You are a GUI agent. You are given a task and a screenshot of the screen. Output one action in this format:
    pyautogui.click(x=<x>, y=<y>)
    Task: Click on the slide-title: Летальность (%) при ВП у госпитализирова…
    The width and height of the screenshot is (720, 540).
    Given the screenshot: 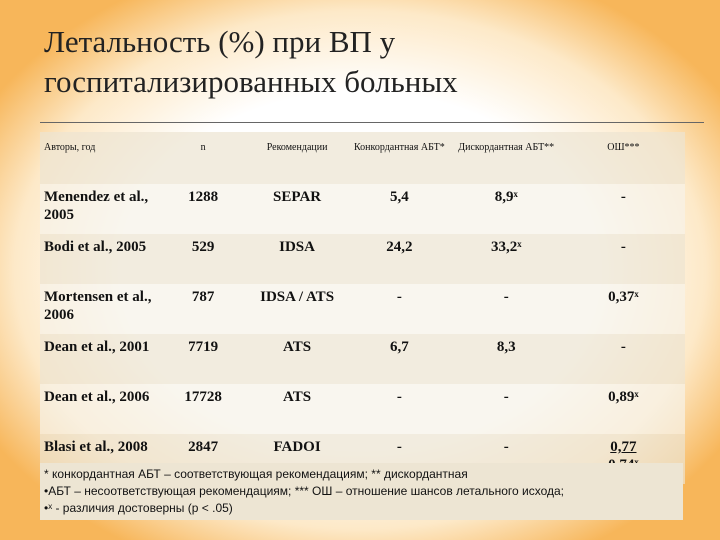 What is the action you would take?
    pyautogui.click(x=251, y=61)
    